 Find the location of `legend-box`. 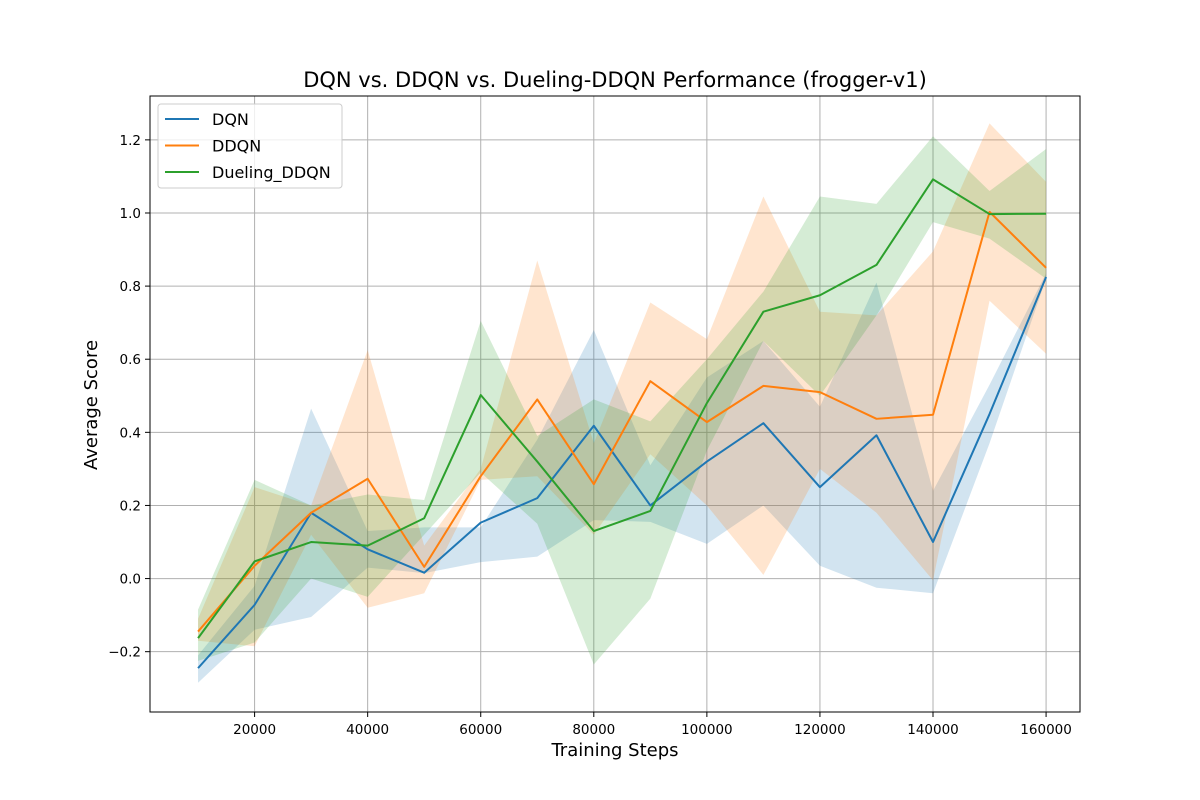

legend-box is located at coordinates (250, 146).